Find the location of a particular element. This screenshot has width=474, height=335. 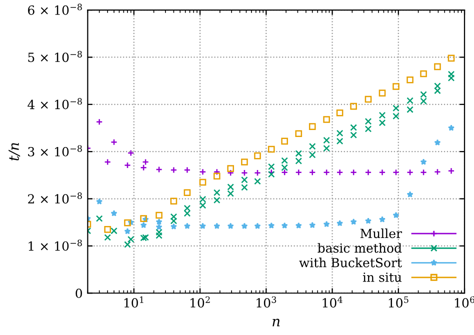

x-tick-label: 10$^{3}$ is located at coordinates (266, 302).